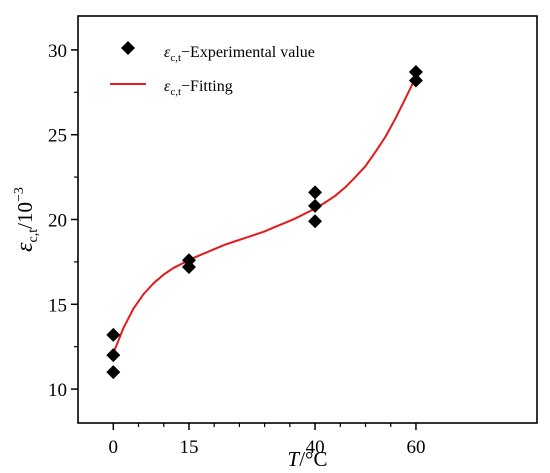  I want to click on legend-label: −Experimental value, so click(248, 52).